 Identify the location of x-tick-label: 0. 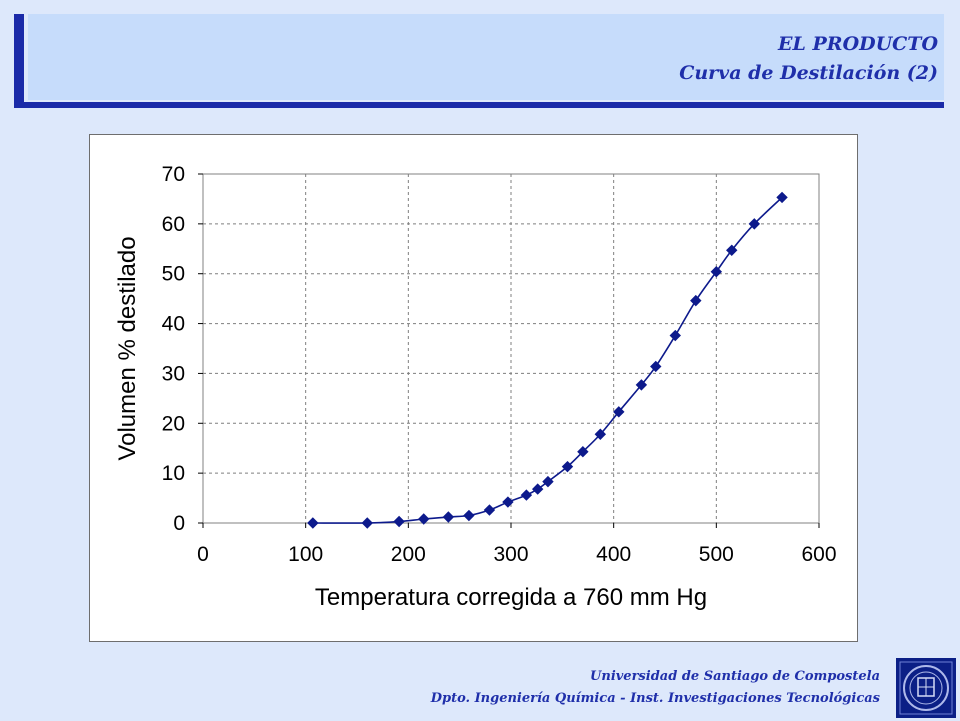
(203, 554).